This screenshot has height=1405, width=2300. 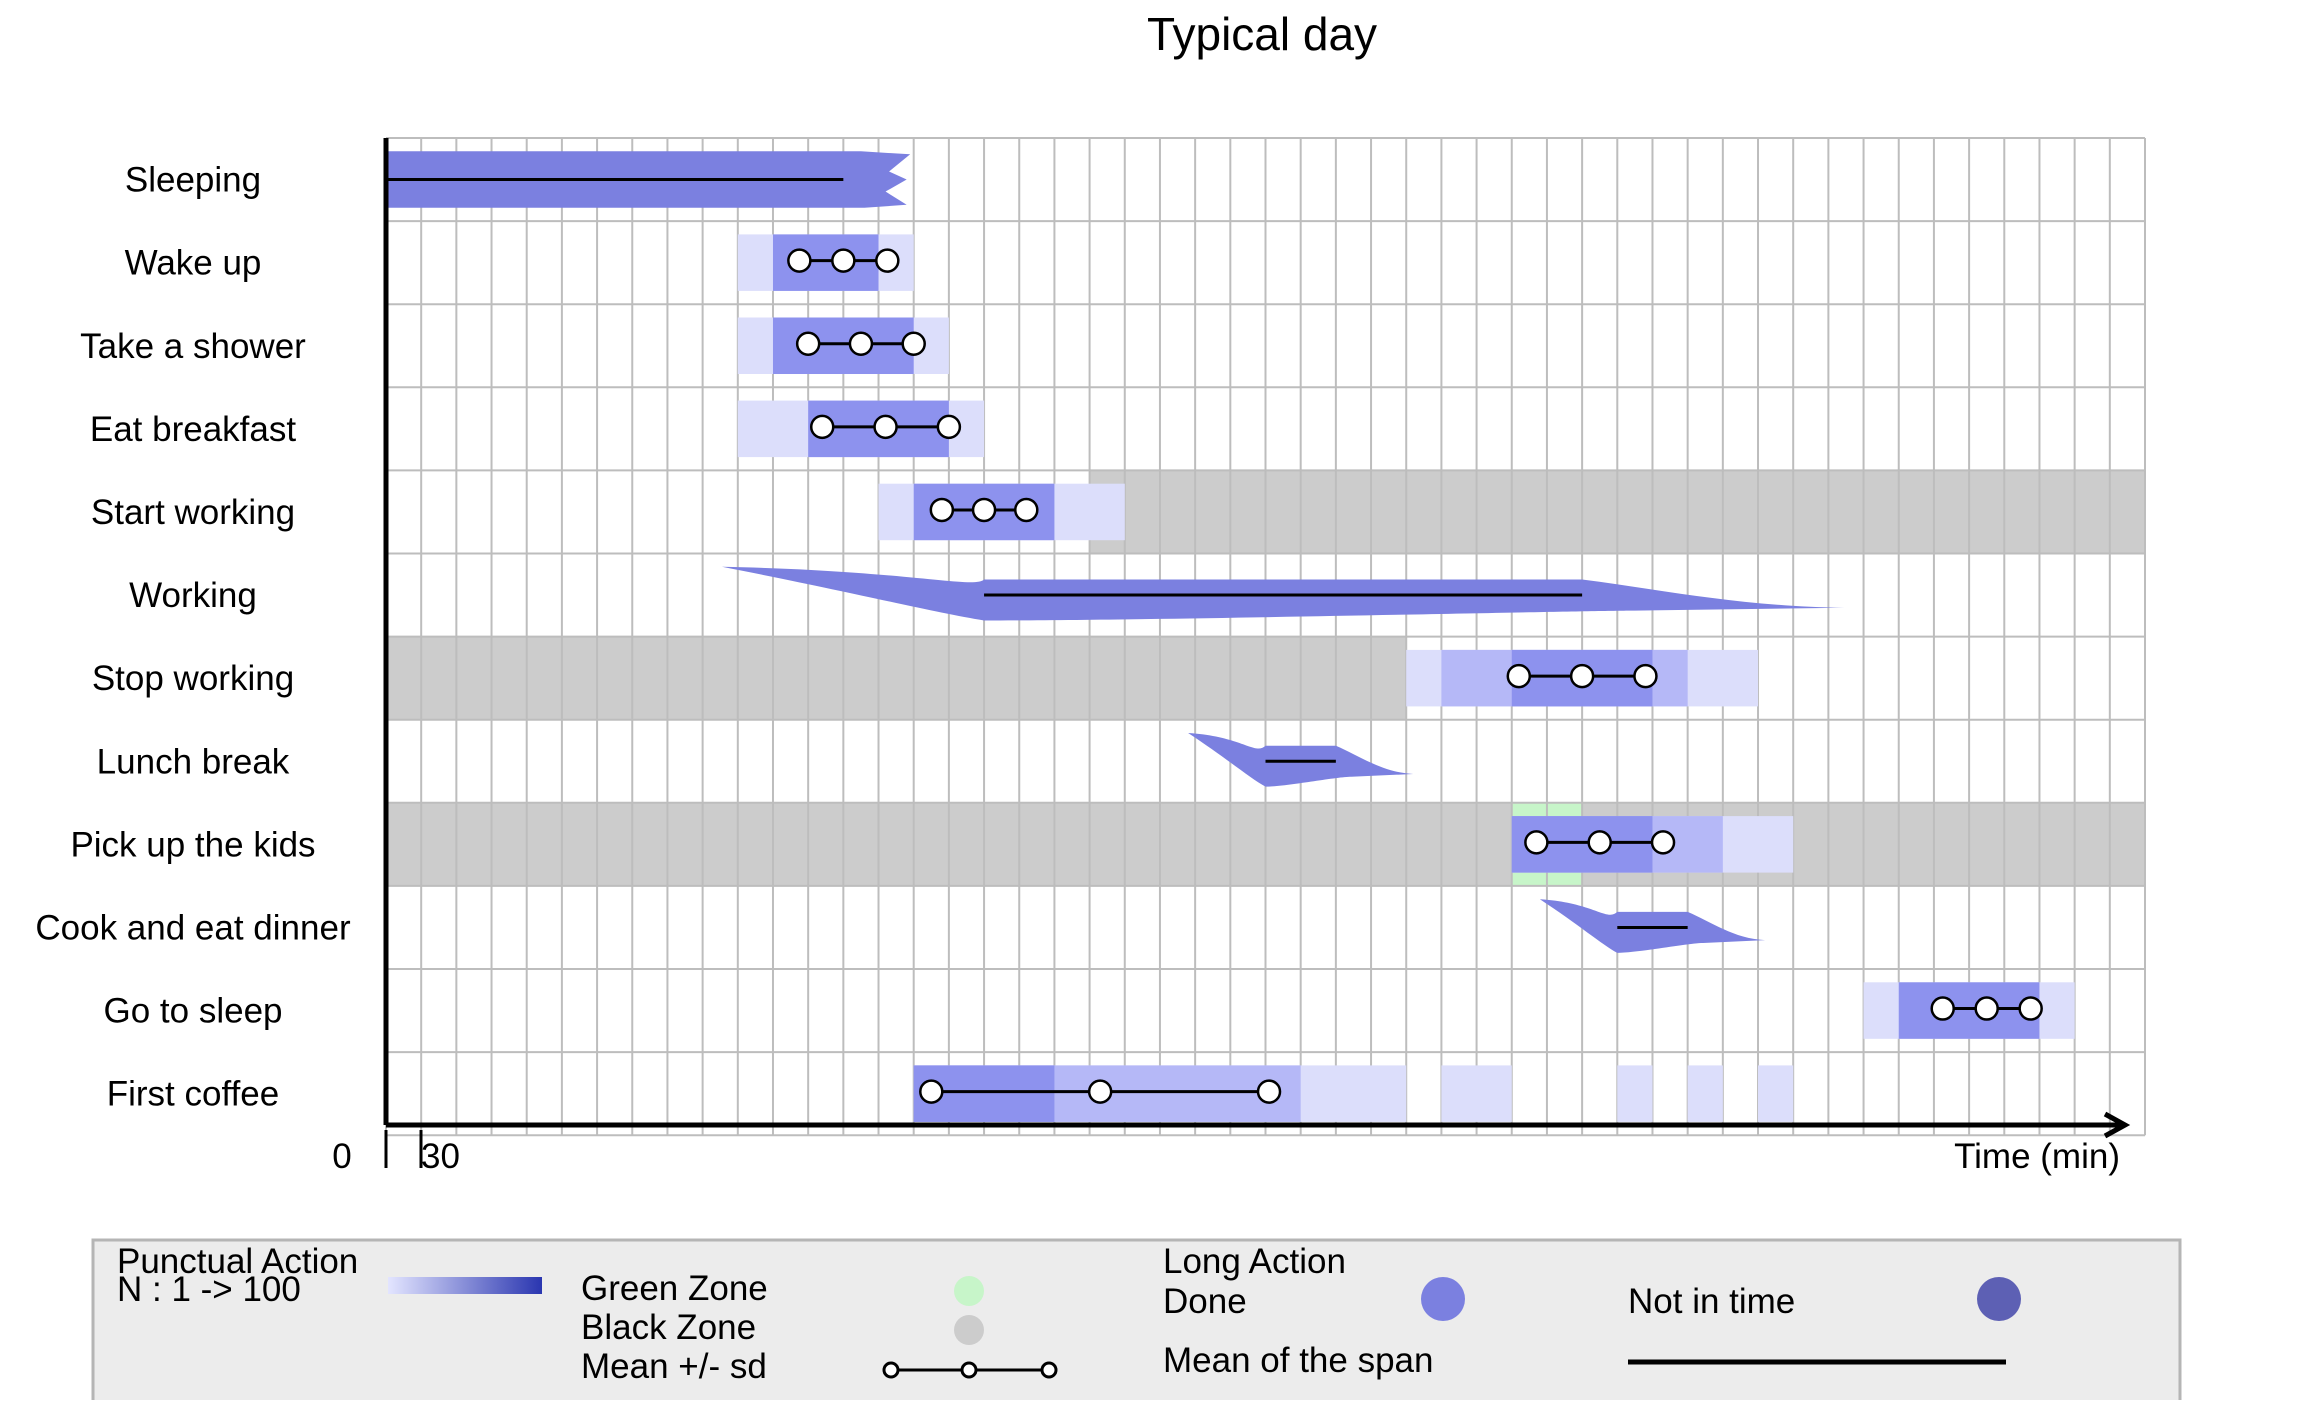 What do you see at coordinates (1443, 1299) in the screenshot?
I see `legend-done-swatch` at bounding box center [1443, 1299].